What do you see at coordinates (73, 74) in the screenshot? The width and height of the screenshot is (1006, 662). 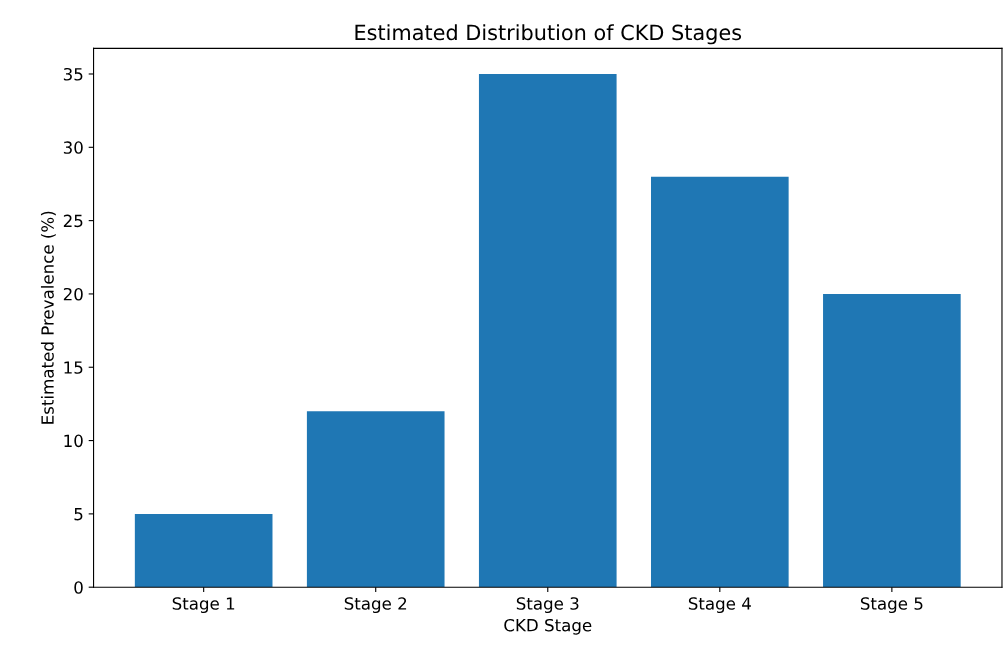 I see `y-tick-label: 35` at bounding box center [73, 74].